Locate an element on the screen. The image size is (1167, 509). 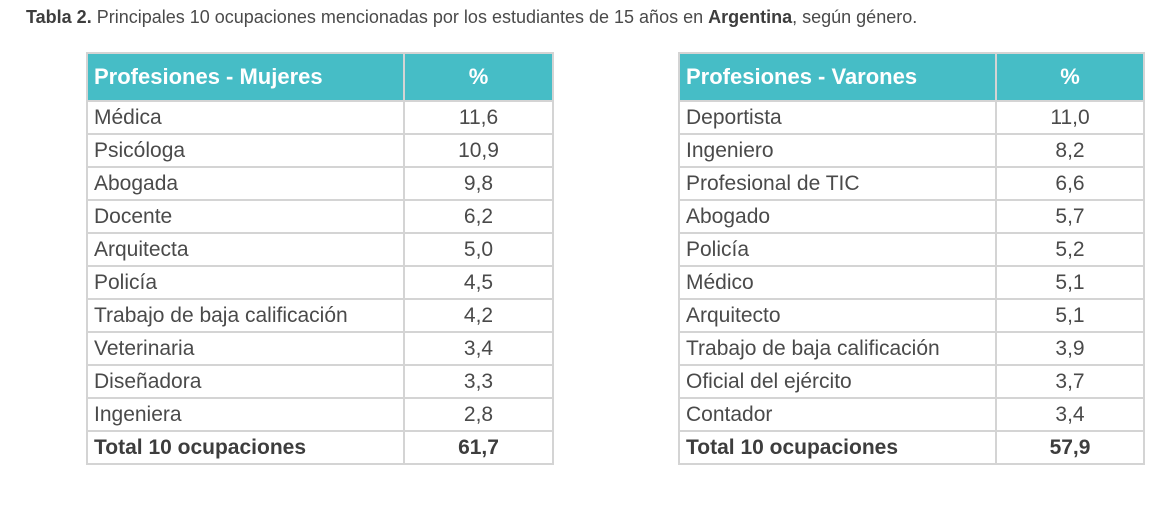
profession-name: Docente is located at coordinates (245, 216).